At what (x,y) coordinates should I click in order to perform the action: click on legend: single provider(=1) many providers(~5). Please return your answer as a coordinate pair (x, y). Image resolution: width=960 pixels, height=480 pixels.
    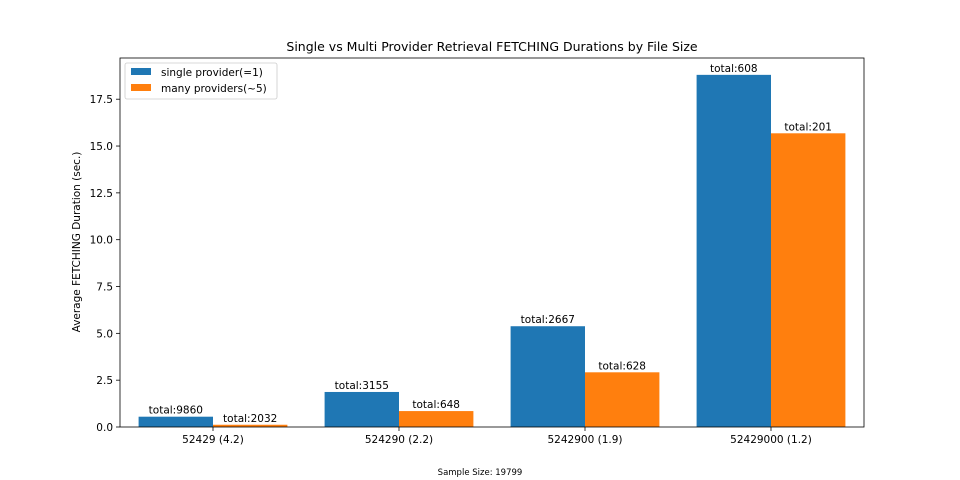
    Looking at the image, I should click on (201, 81).